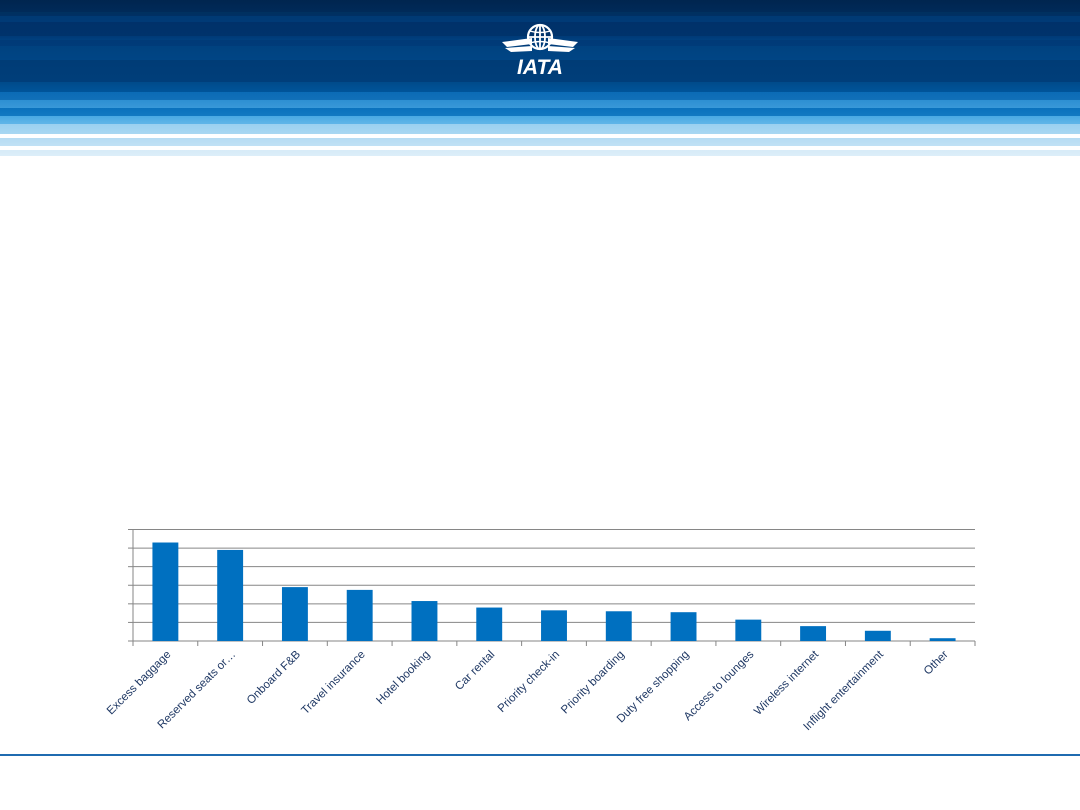  I want to click on logo-text: IATA, so click(540, 67).